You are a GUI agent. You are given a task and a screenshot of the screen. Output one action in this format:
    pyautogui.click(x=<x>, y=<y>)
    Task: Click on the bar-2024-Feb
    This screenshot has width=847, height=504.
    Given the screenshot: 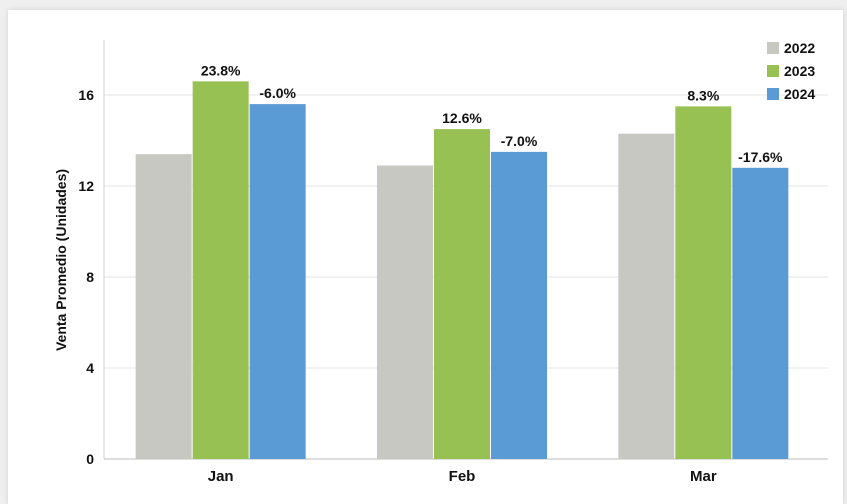 What is the action you would take?
    pyautogui.click(x=519, y=305)
    